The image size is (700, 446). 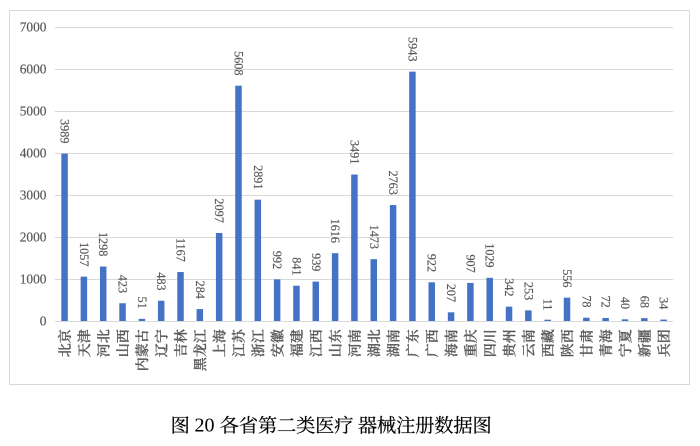 What do you see at coordinates (354, 152) in the screenshot?
I see `svg-text: 3491` at bounding box center [354, 152].